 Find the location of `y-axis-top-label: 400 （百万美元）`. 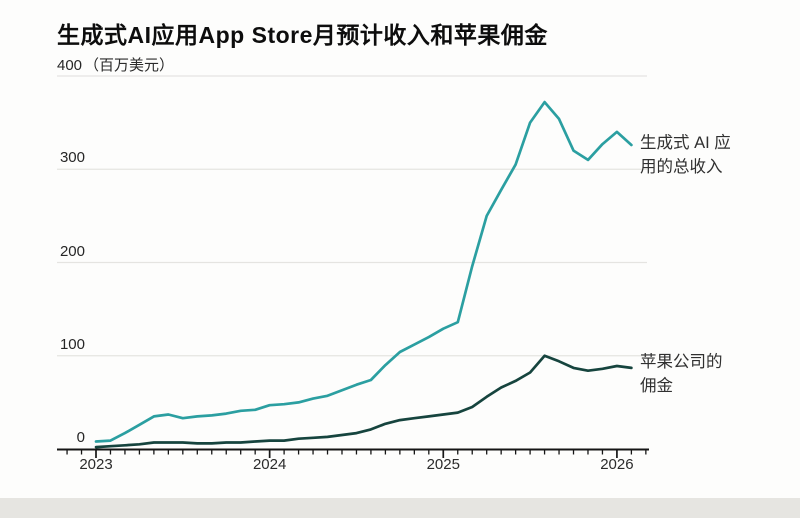

y-axis-top-label: 400 （百万美元） is located at coordinates (115, 64).